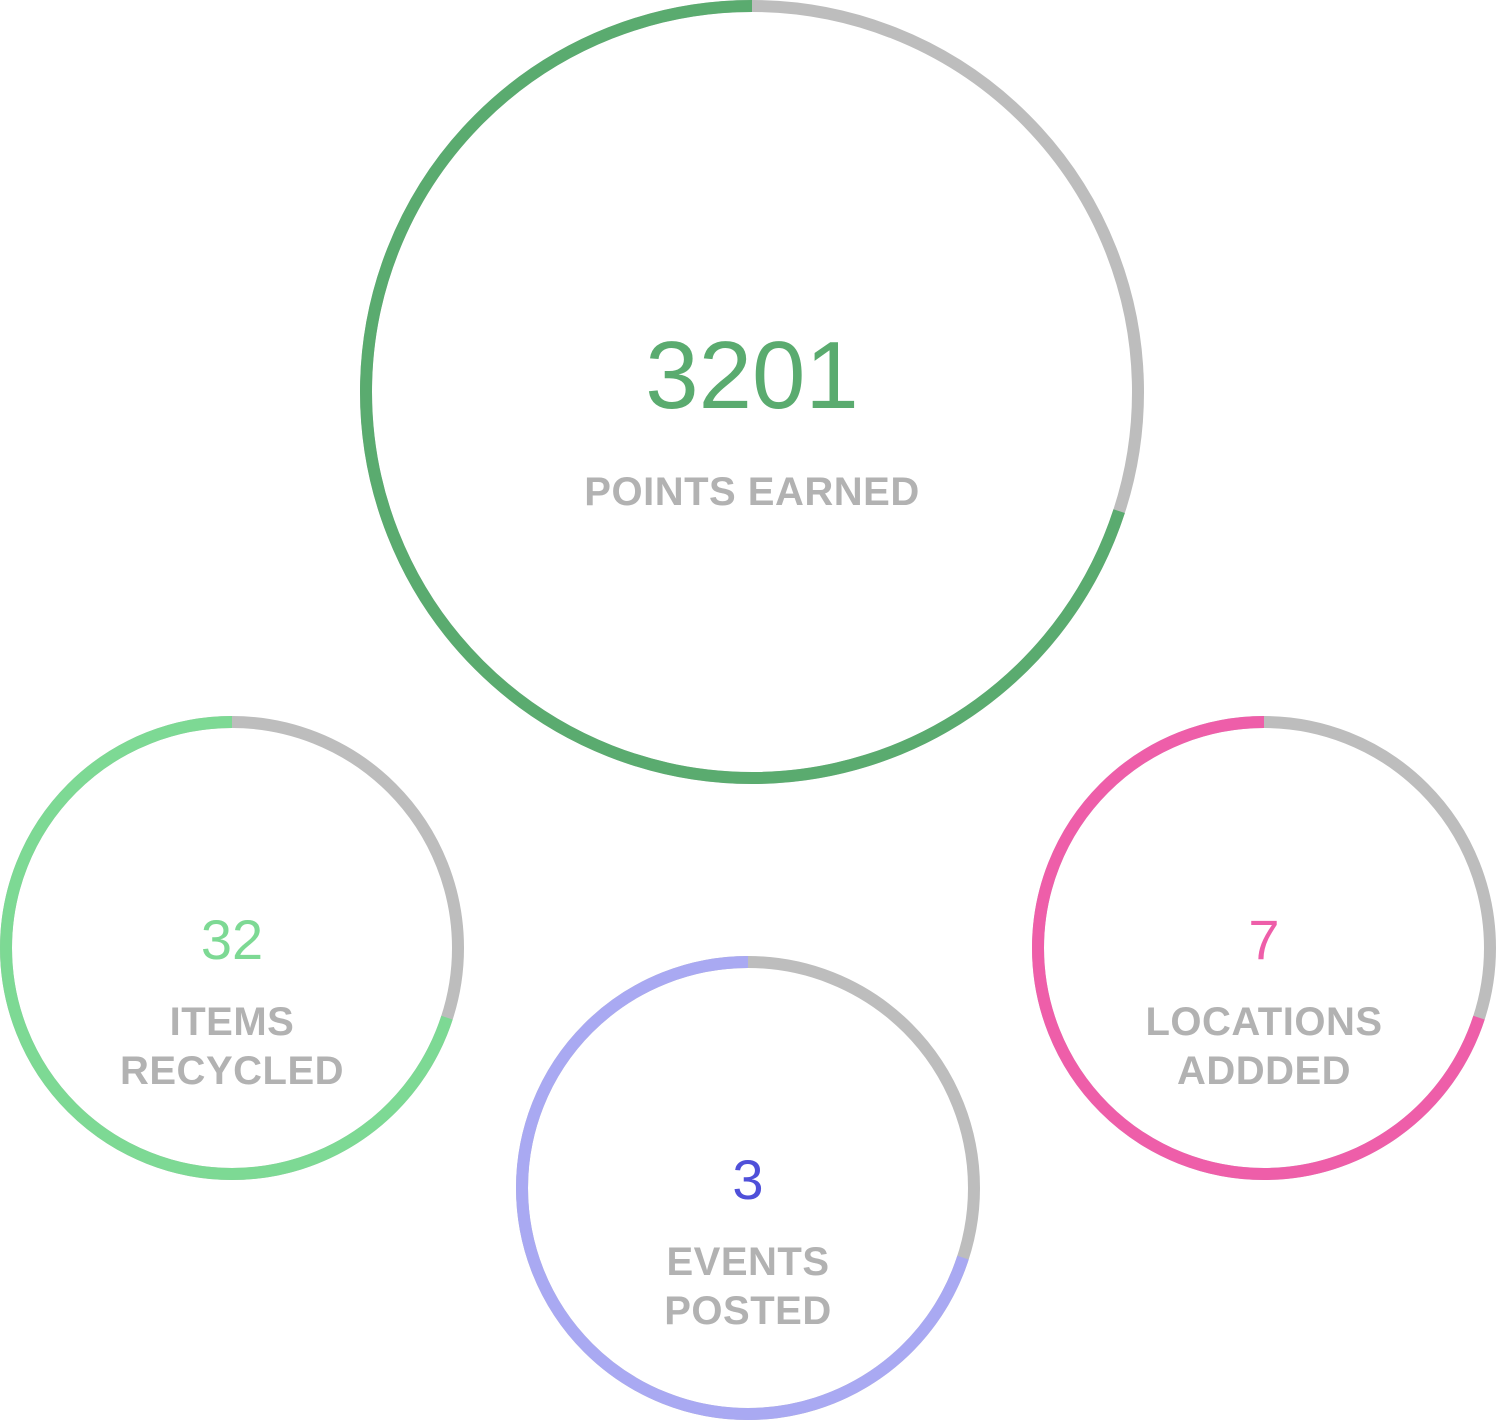 The height and width of the screenshot is (1420, 1496). I want to click on locations-ring-progress, so click(1264, 948).